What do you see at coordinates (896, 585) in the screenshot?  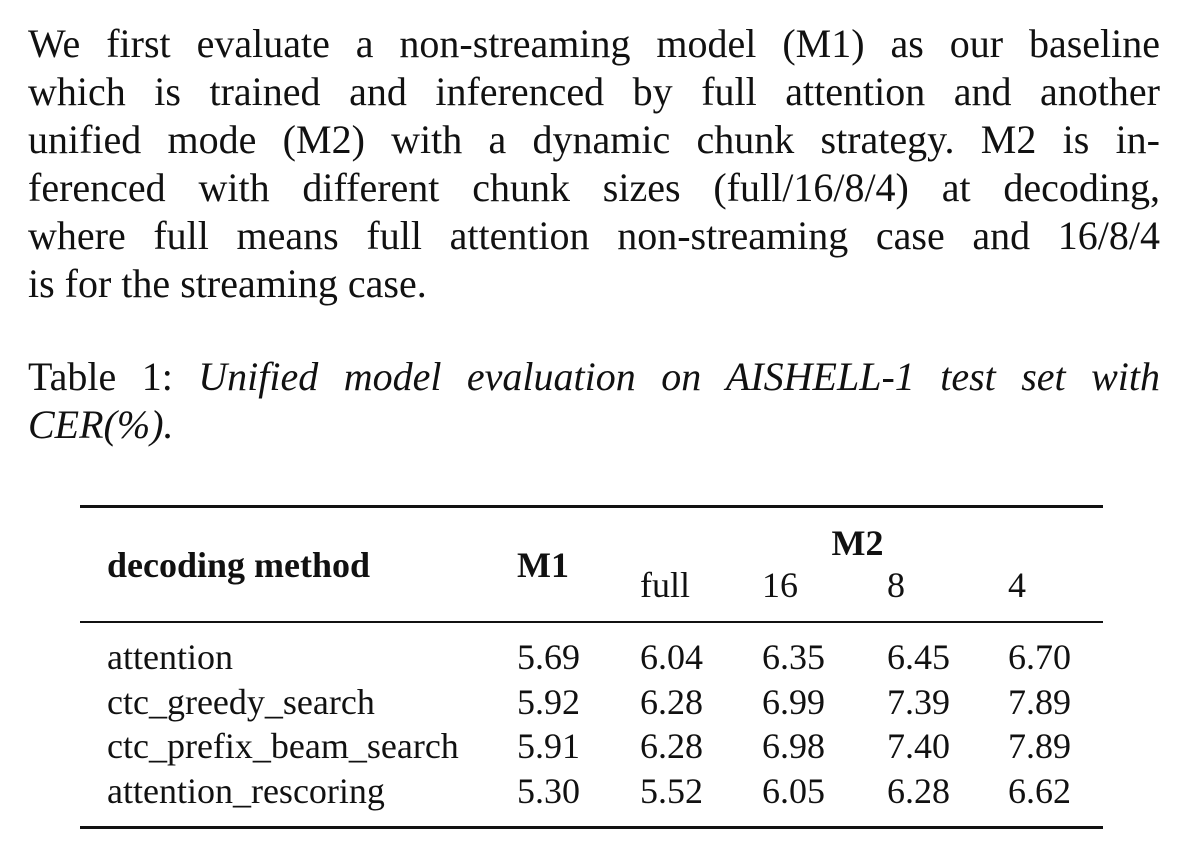 I see `subheader-cell: 8` at bounding box center [896, 585].